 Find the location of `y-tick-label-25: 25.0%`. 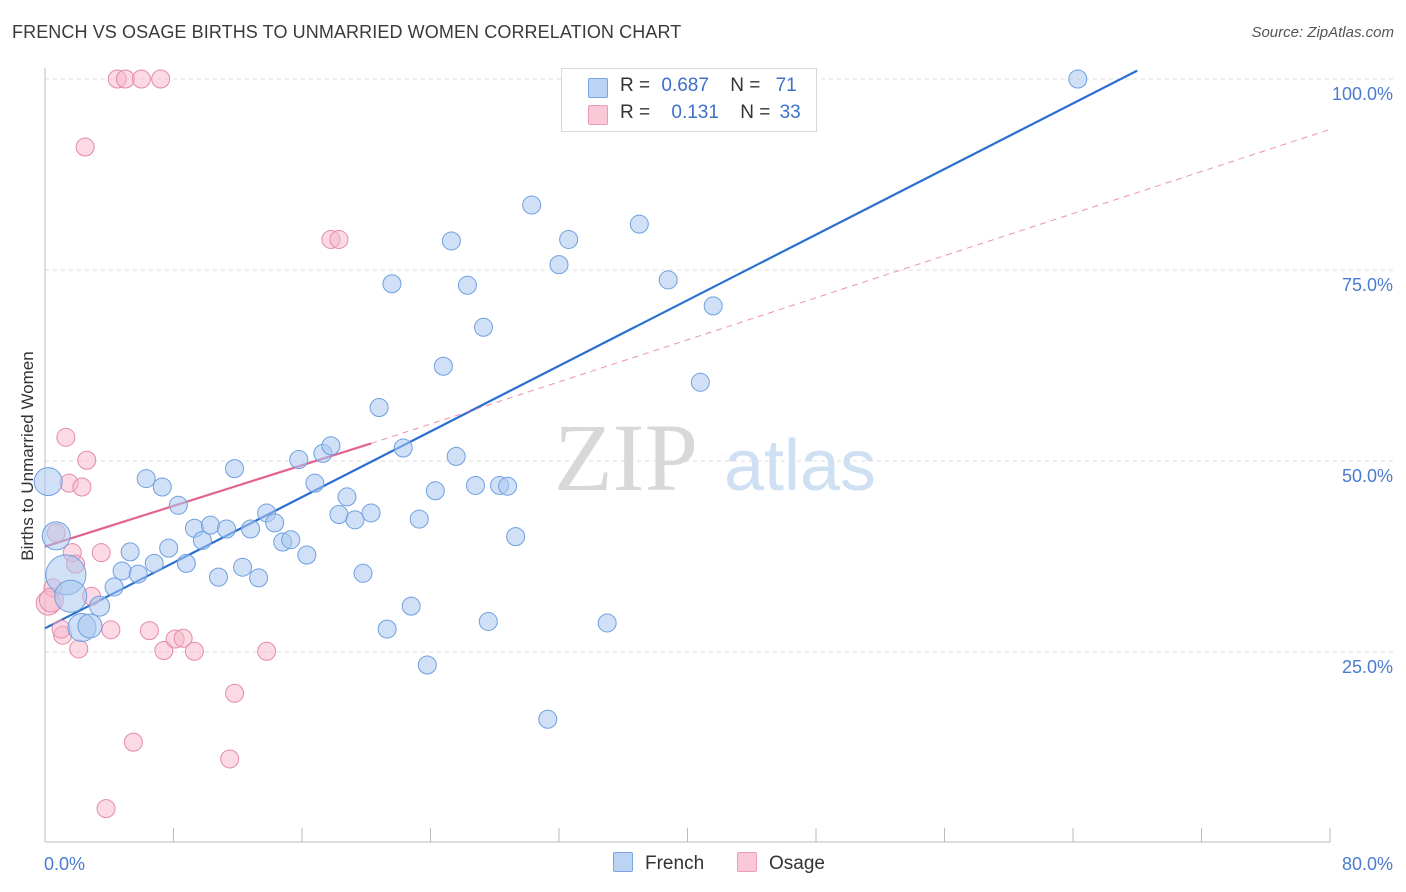

y-tick-label-25: 25.0% is located at coordinates (1367, 667).